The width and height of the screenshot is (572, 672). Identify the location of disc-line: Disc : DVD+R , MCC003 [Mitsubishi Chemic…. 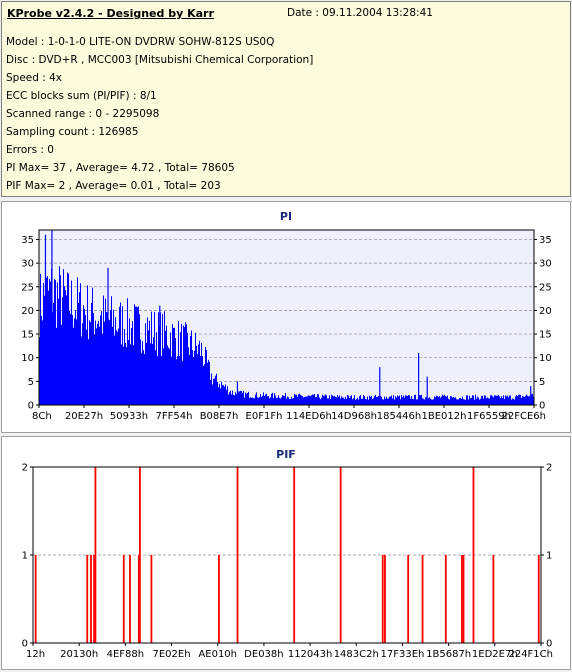
(160, 60).